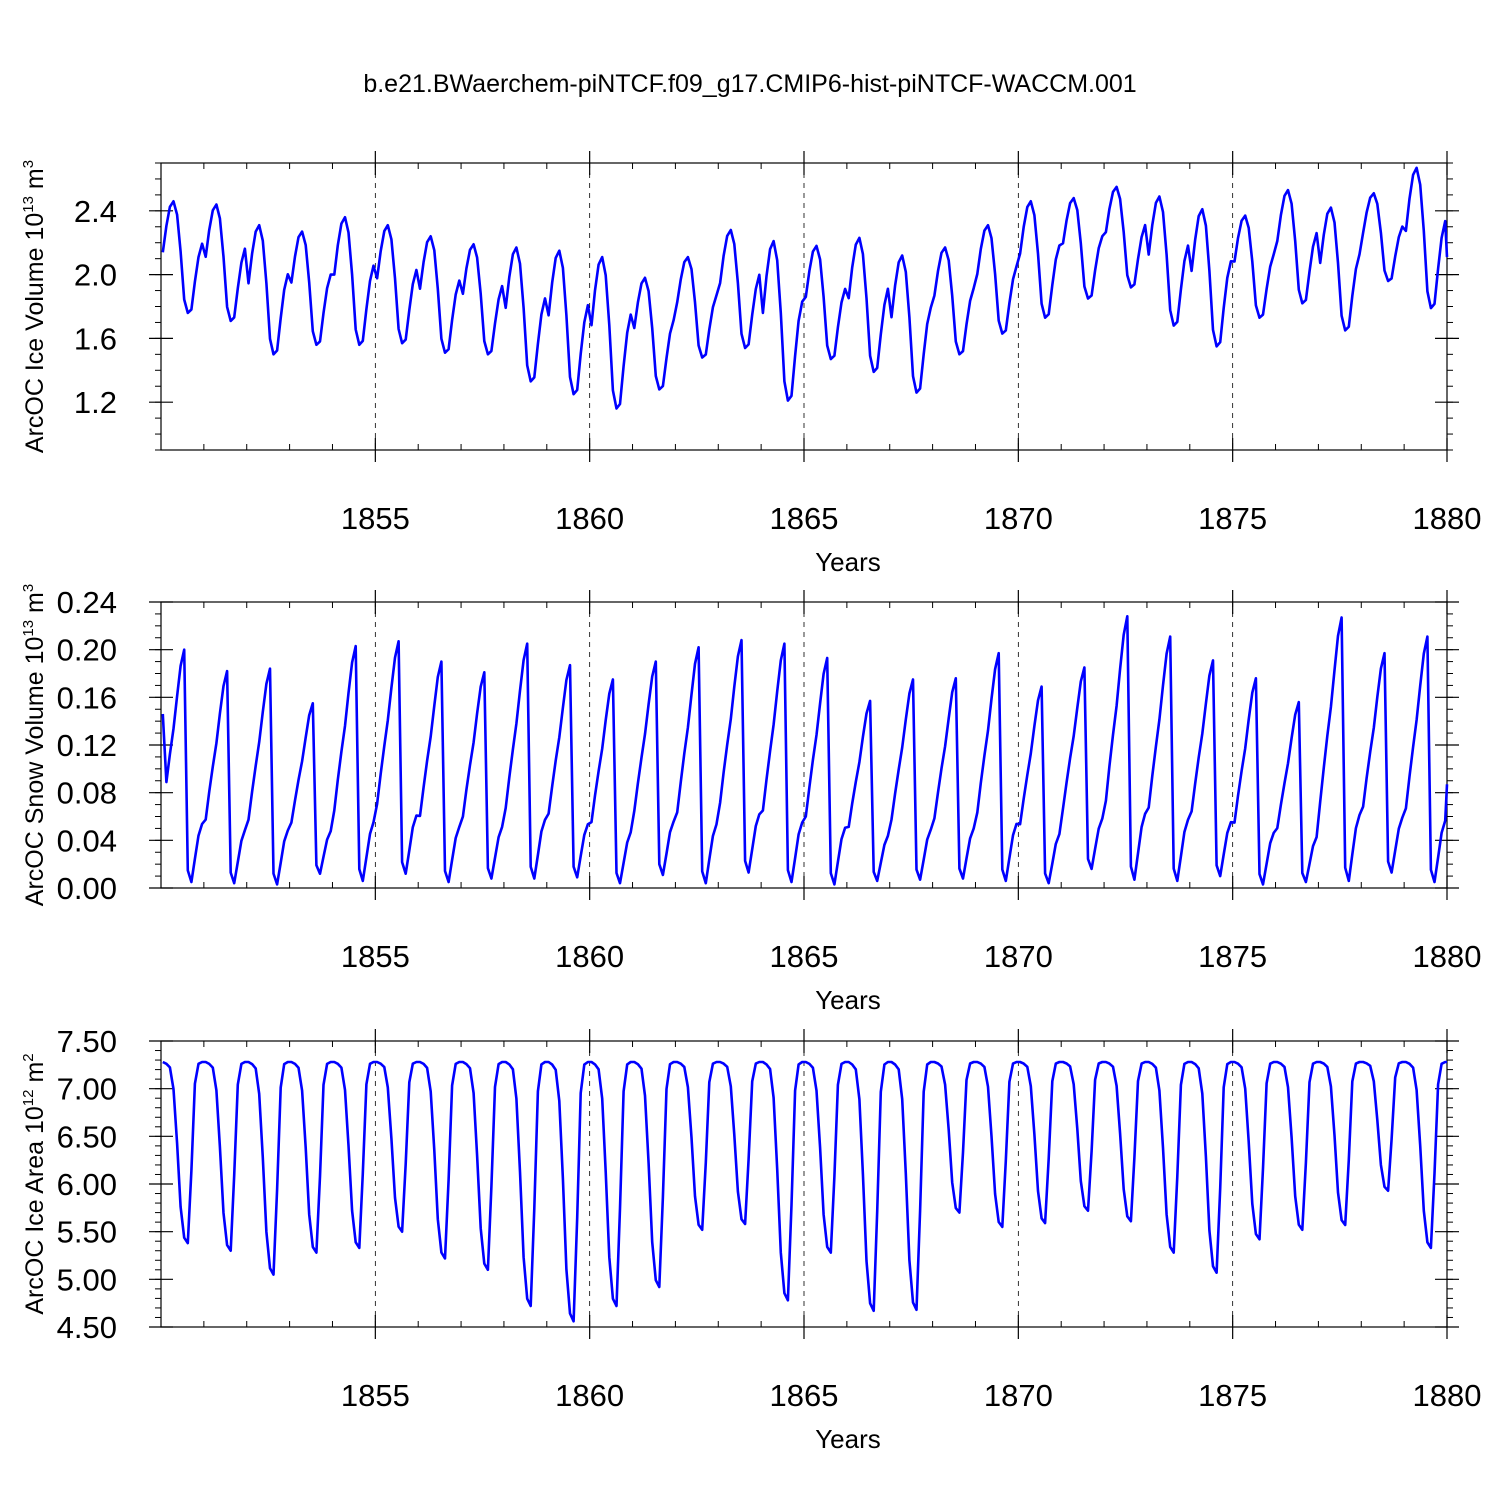 This screenshot has height=1500, width=1500. I want to click on series-line-ice-volume, so click(805, 288).